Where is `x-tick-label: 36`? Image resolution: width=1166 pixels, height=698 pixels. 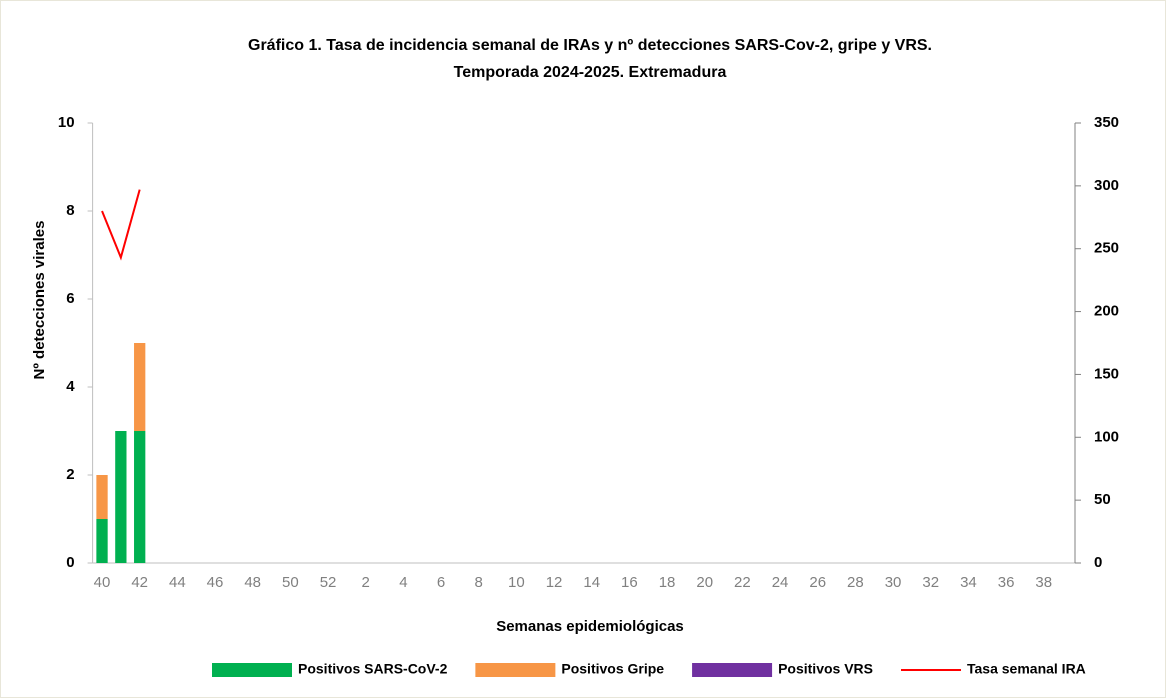
x-tick-label: 36 is located at coordinates (1006, 582).